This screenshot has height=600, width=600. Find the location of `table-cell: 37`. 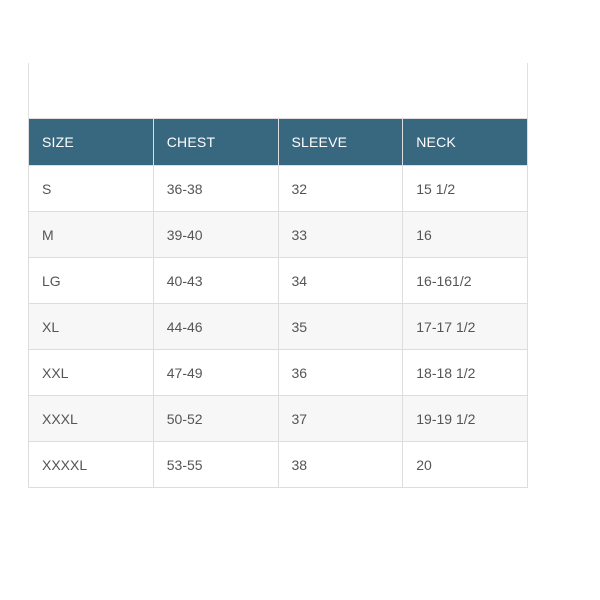

table-cell: 37 is located at coordinates (340, 418).